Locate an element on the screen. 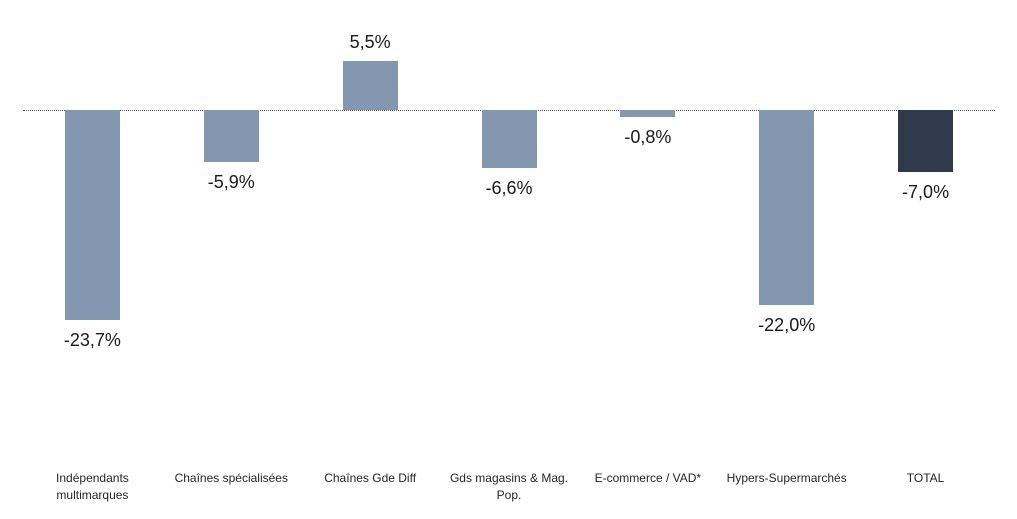 The image size is (1017, 519). category-label: Chaînes spécialisées is located at coordinates (231, 478).